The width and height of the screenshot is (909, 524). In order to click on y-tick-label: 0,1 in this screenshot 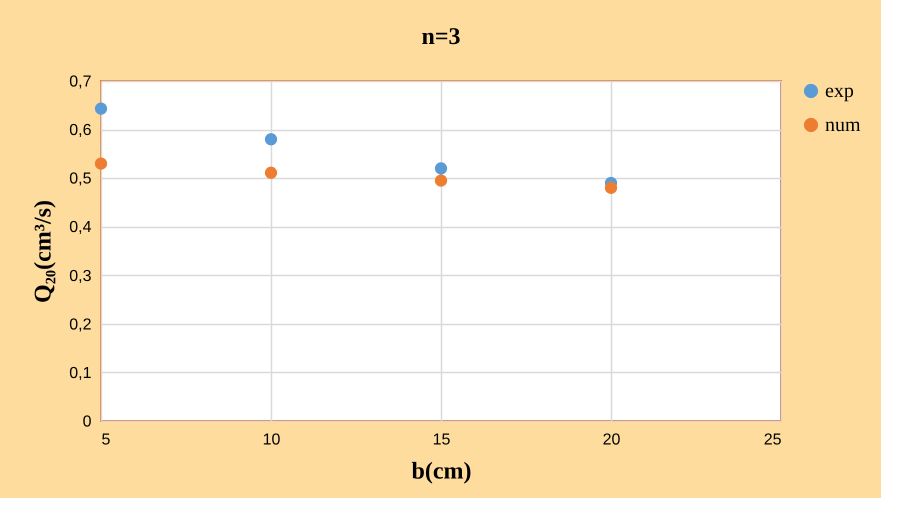, I will do `click(80, 373)`.